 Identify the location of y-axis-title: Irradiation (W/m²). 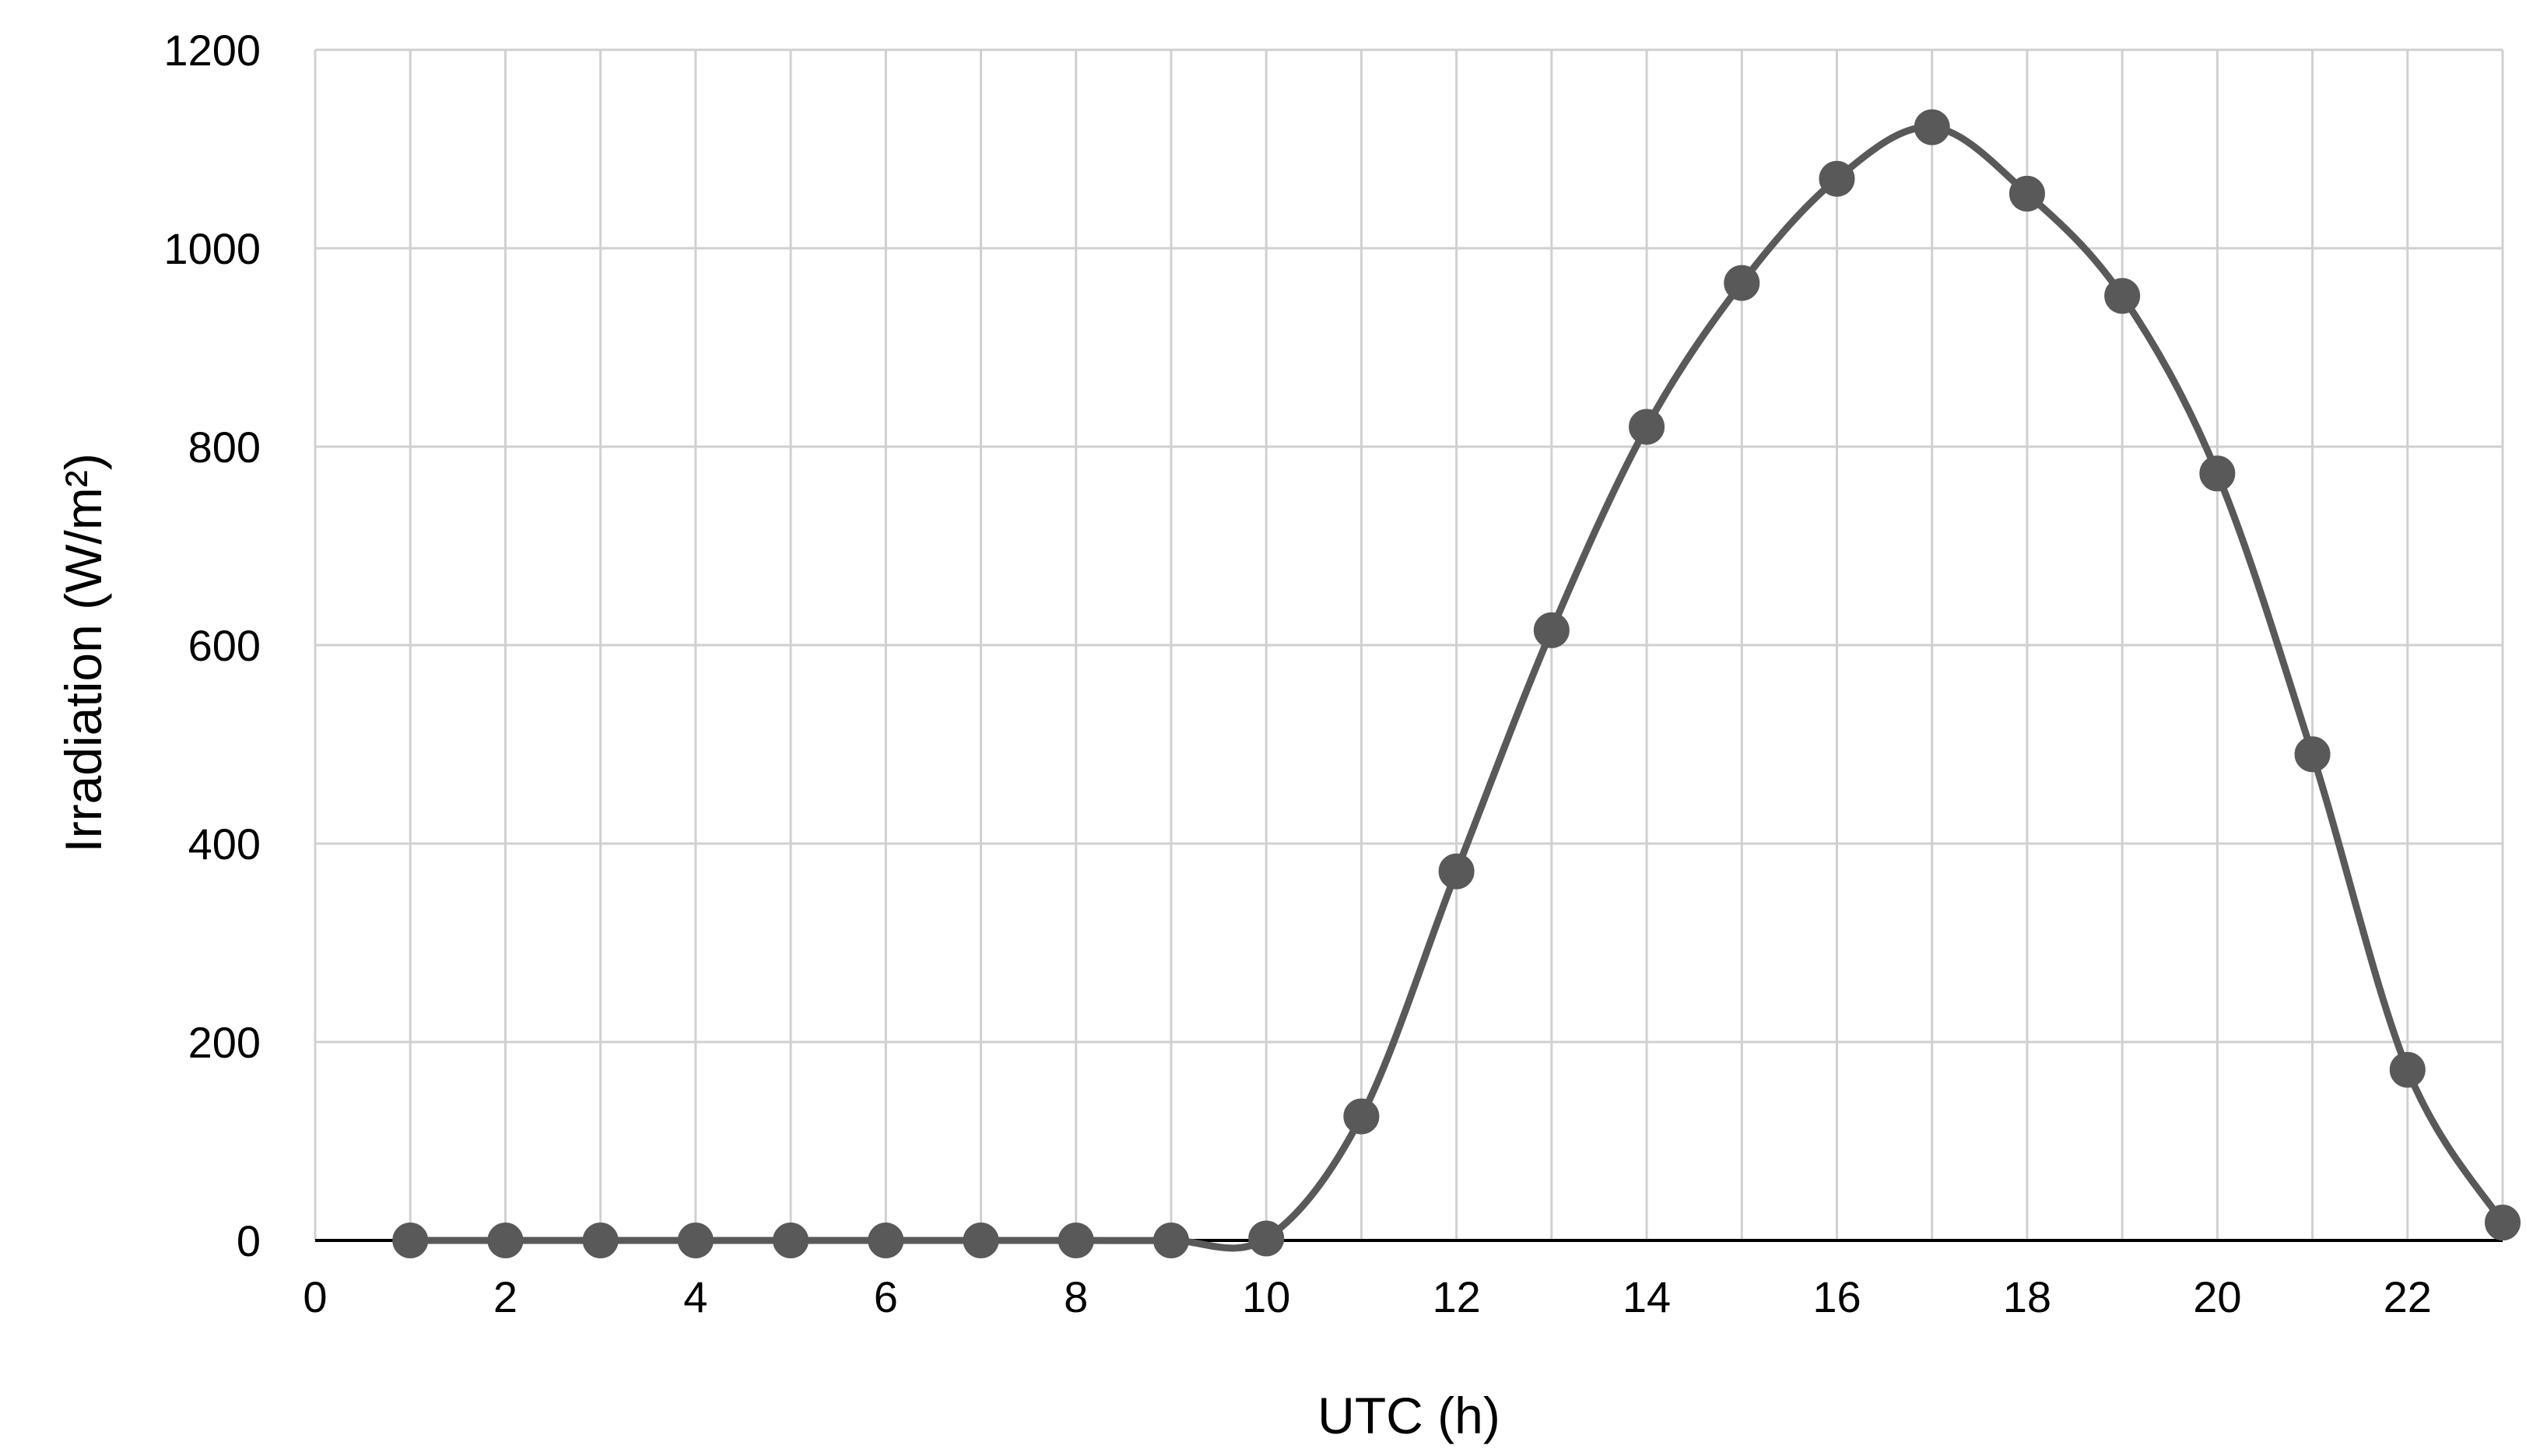
(83, 653).